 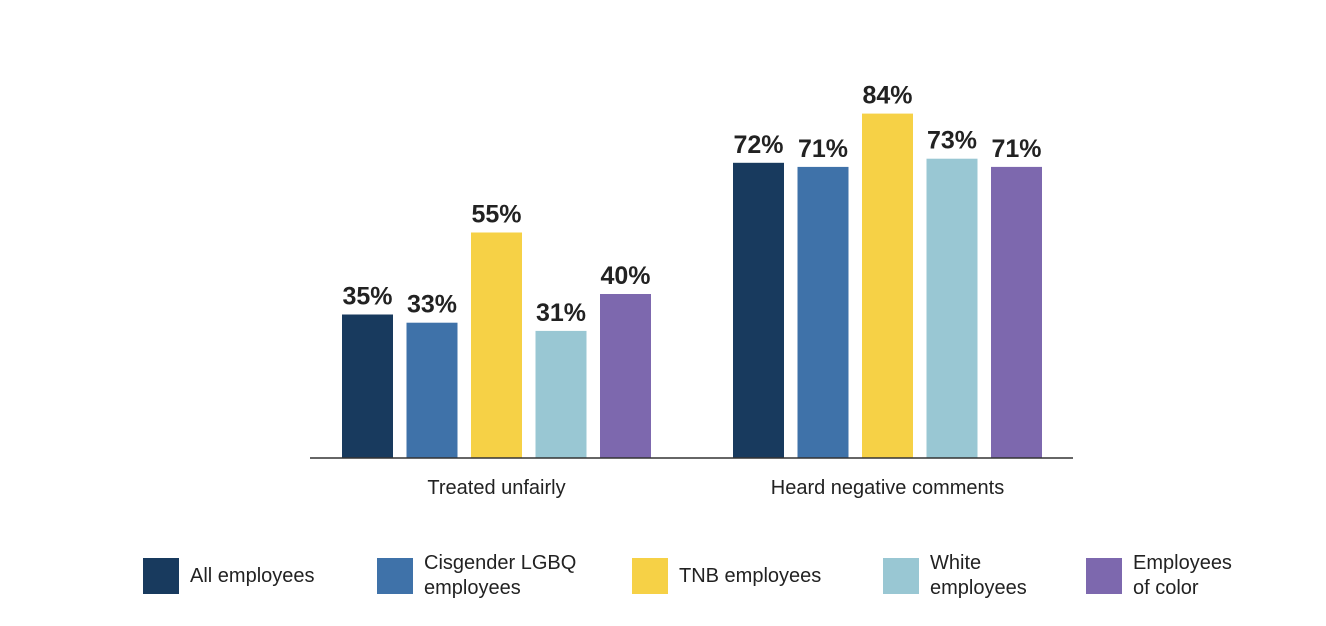 I want to click on bar-value-label: 31%, so click(x=561, y=313).